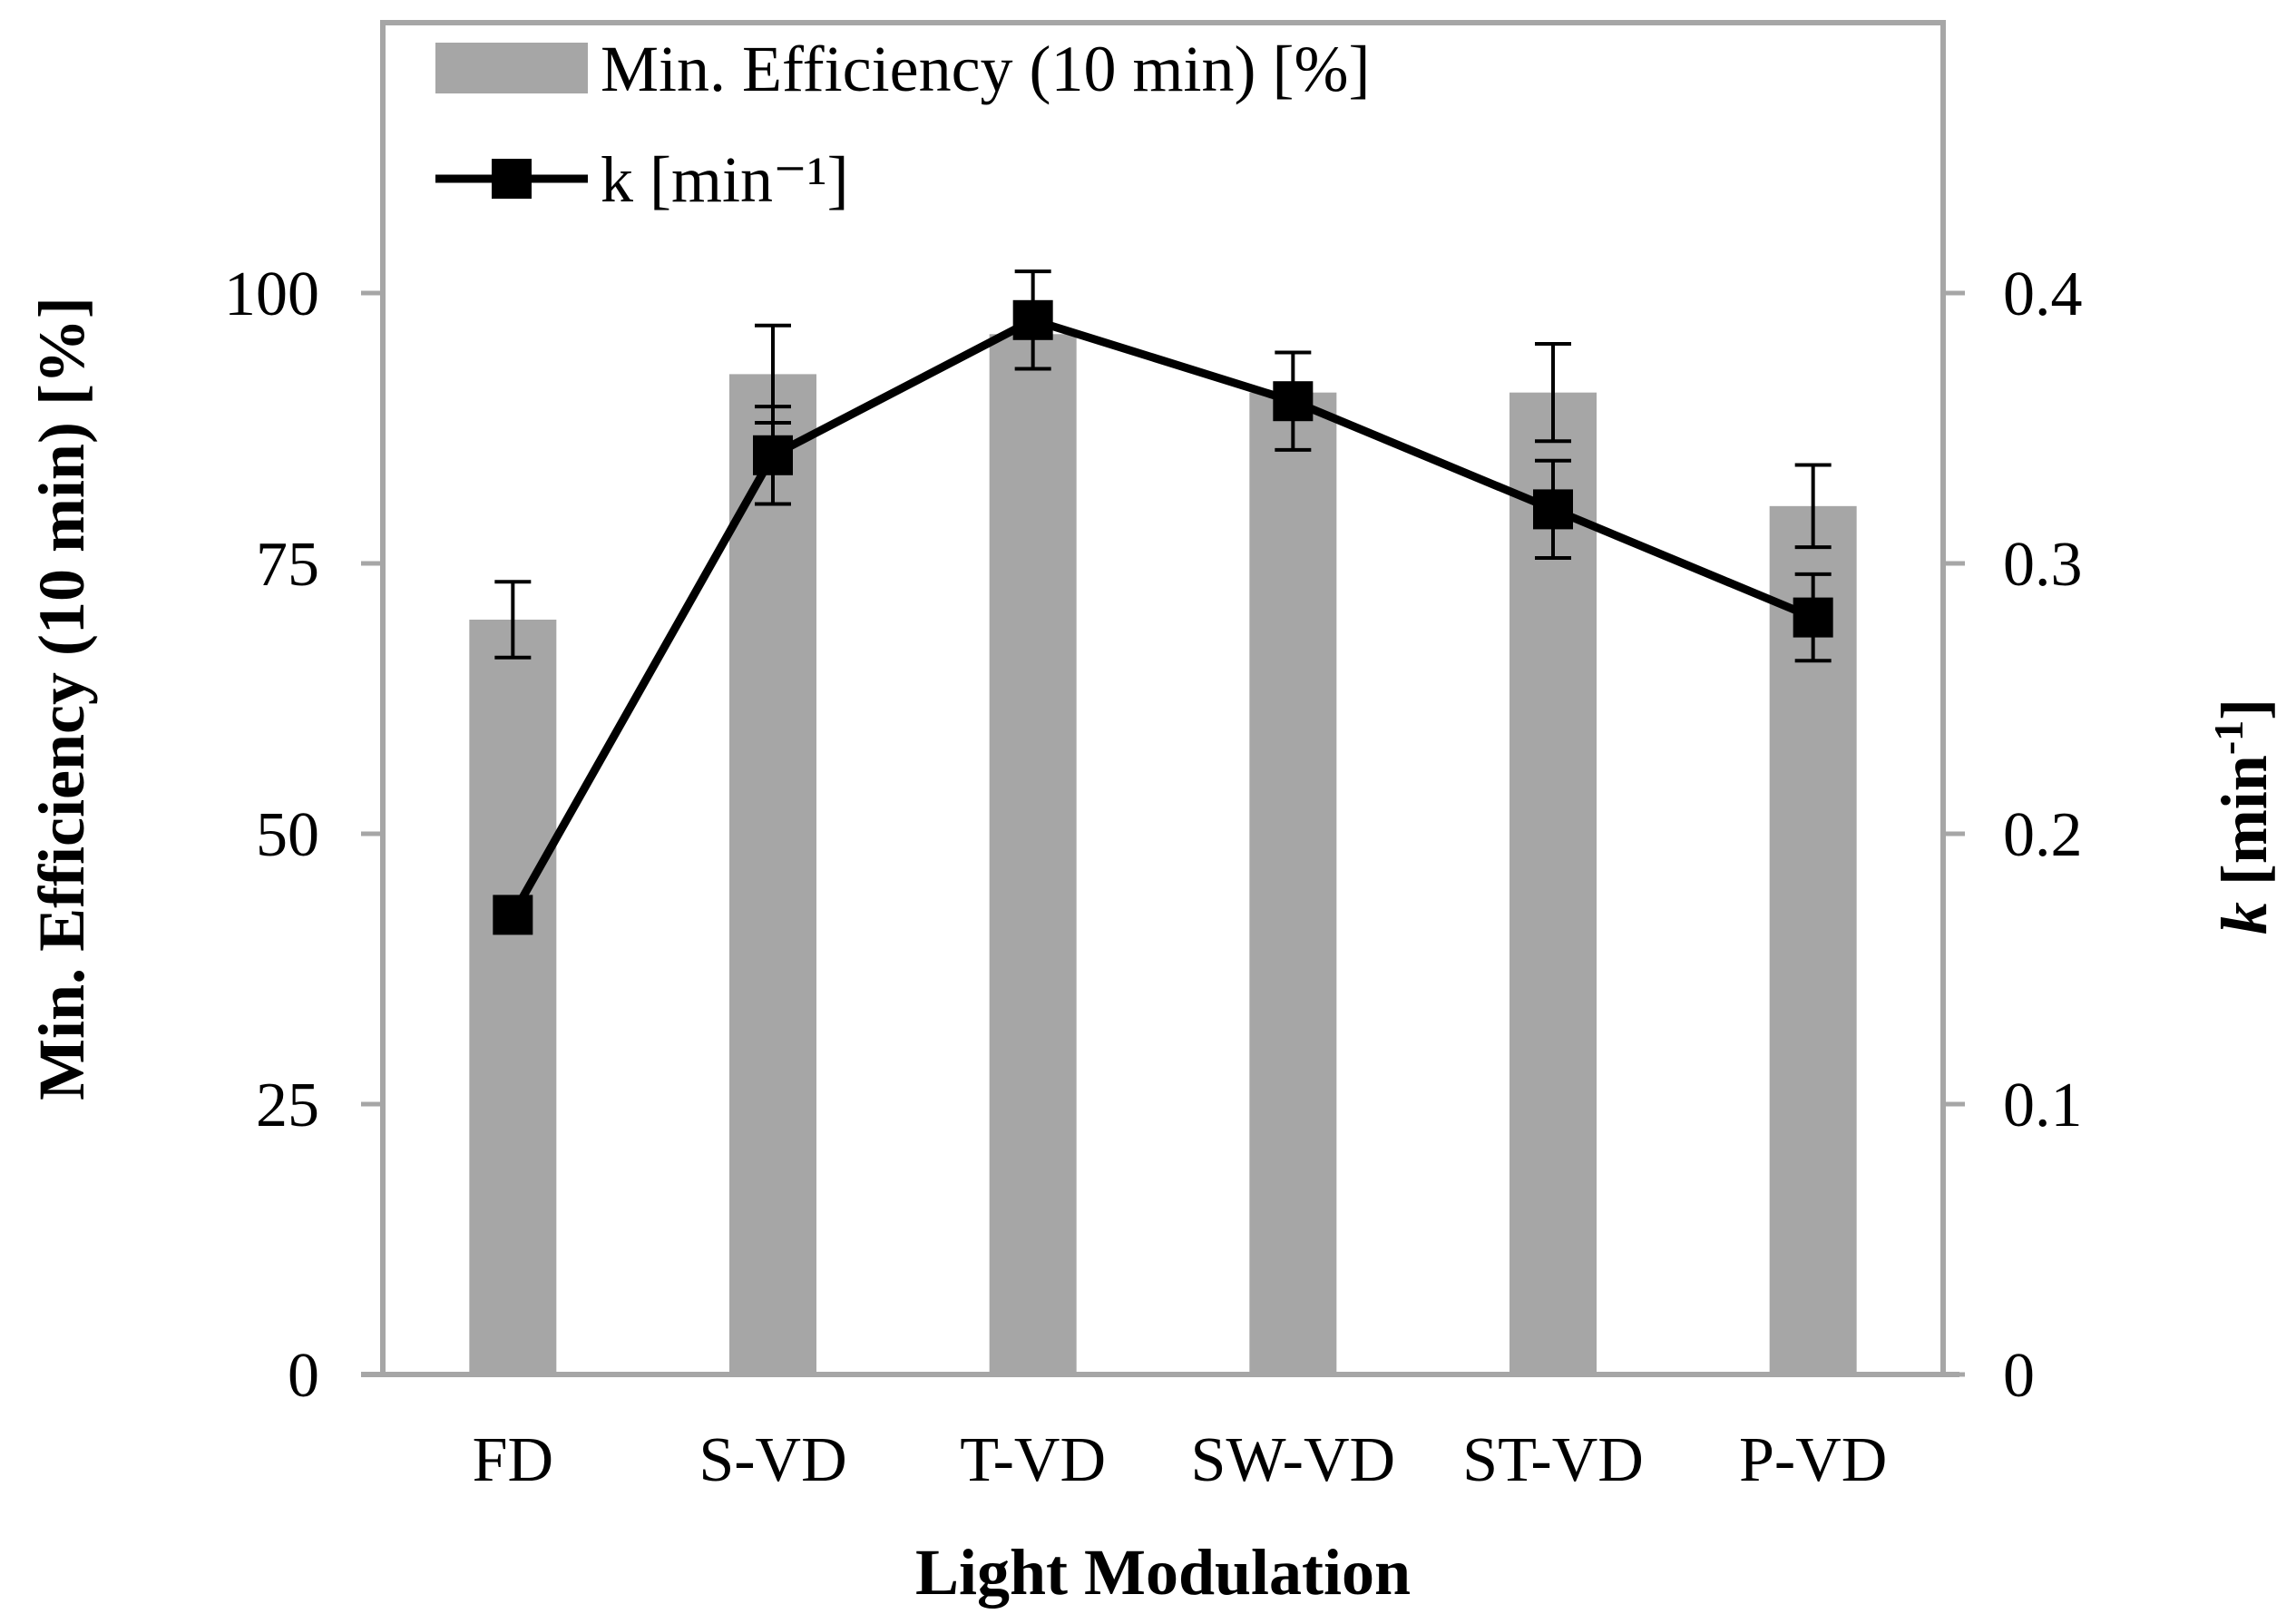 The image size is (2296, 1614). Describe the element at coordinates (773, 455) in the screenshot. I see `k-point-S-VD` at that location.